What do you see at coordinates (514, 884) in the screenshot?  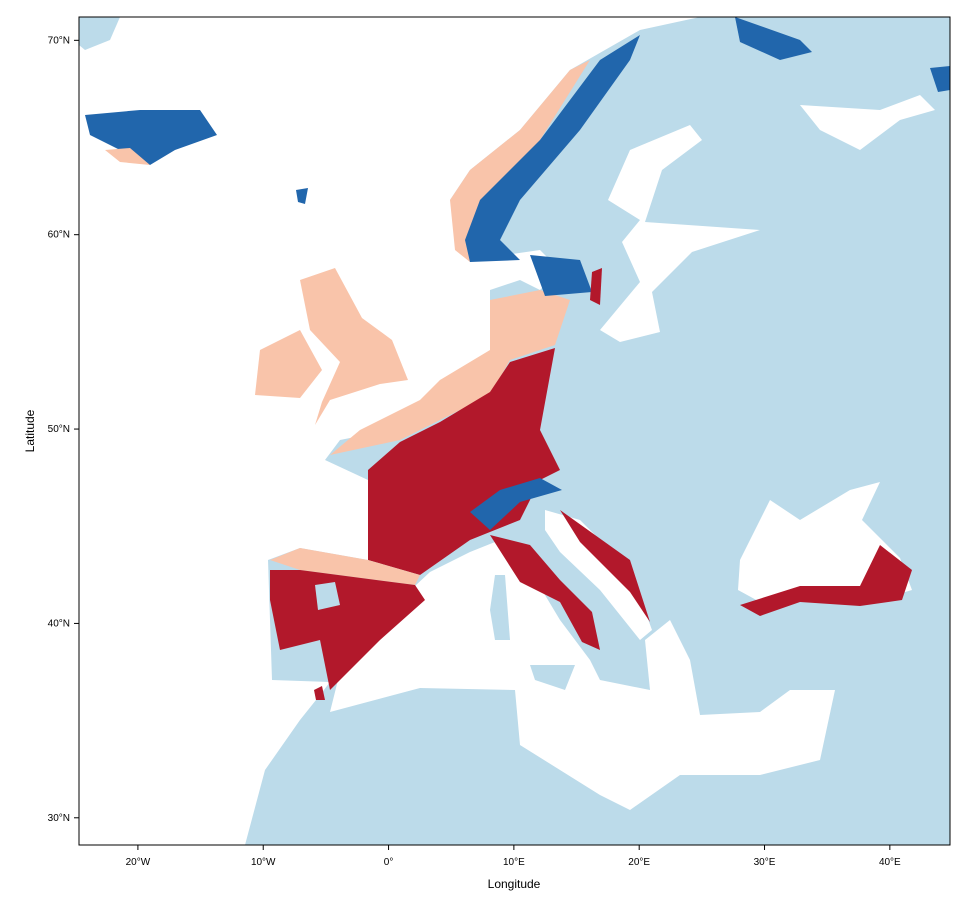 I see `x-axis-label: Longitude` at bounding box center [514, 884].